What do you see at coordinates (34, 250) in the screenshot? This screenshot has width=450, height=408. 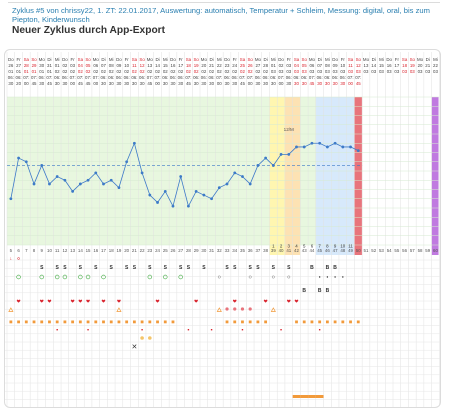 I see `cycle-day-label: 8` at bounding box center [34, 250].